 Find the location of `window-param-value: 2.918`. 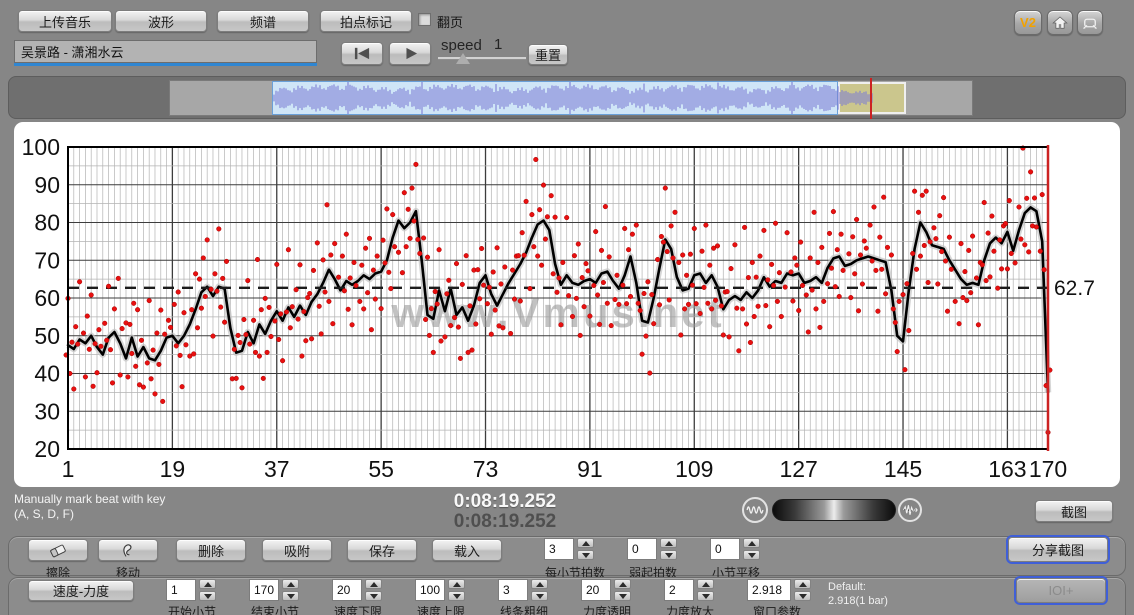

window-param-value: 2.918 is located at coordinates (769, 590).